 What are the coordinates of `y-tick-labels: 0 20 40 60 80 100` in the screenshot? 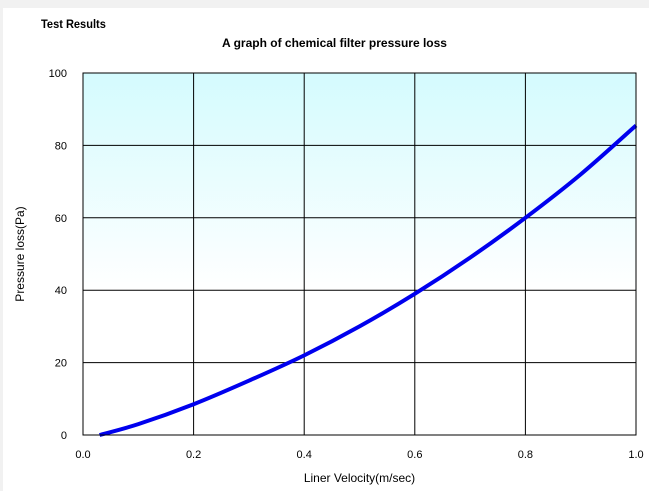 It's located at (58, 255).